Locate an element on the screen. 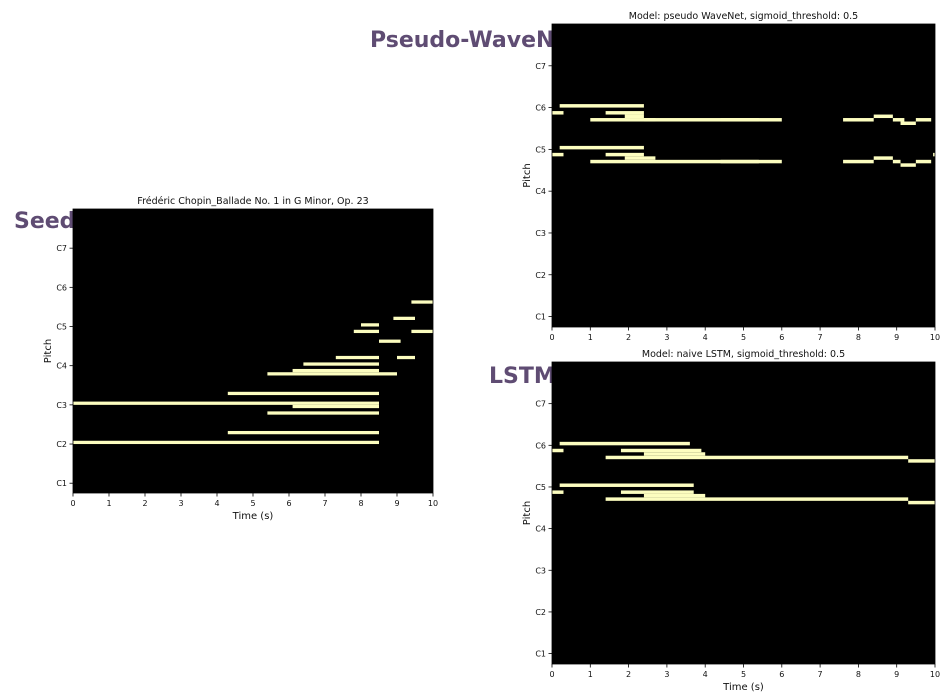 This screenshot has height=694, width=944. lstm-label: LSTM is located at coordinates (522, 376).